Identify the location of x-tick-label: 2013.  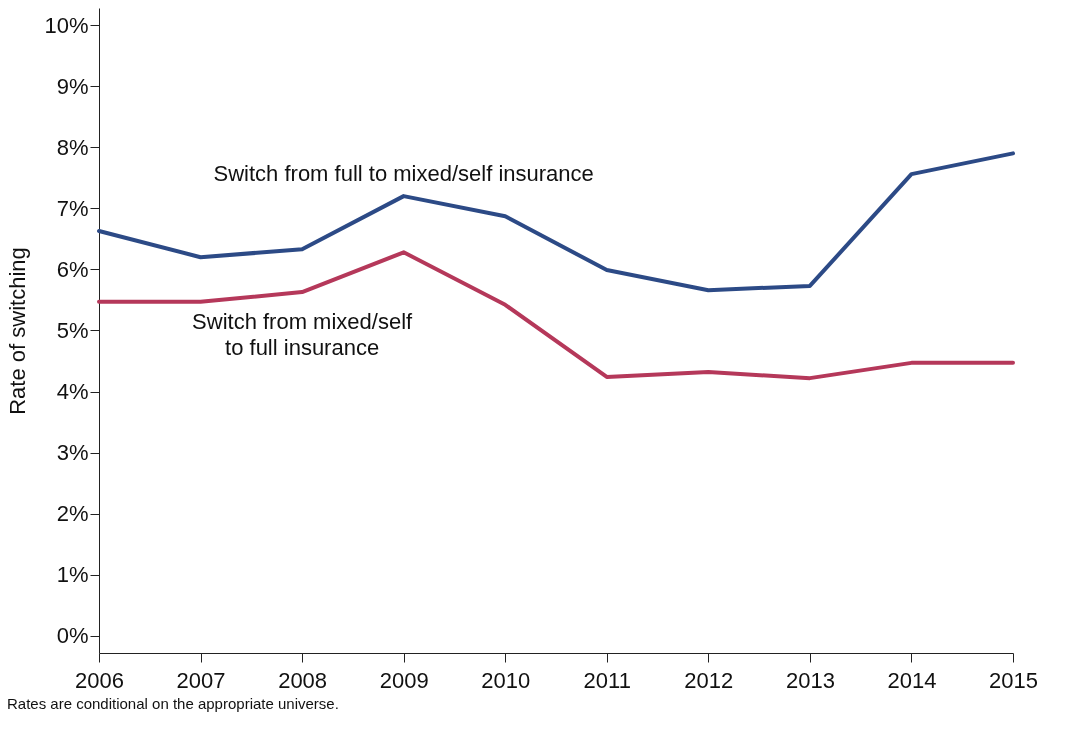
(810, 680).